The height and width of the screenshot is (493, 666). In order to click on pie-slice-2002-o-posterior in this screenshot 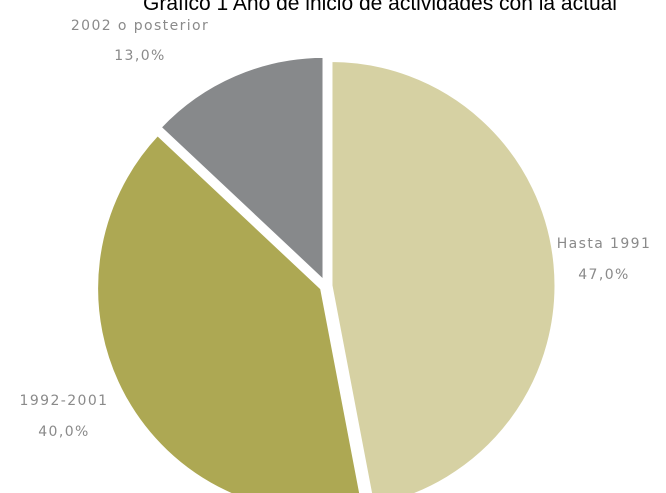, I will do `click(241, 169)`.